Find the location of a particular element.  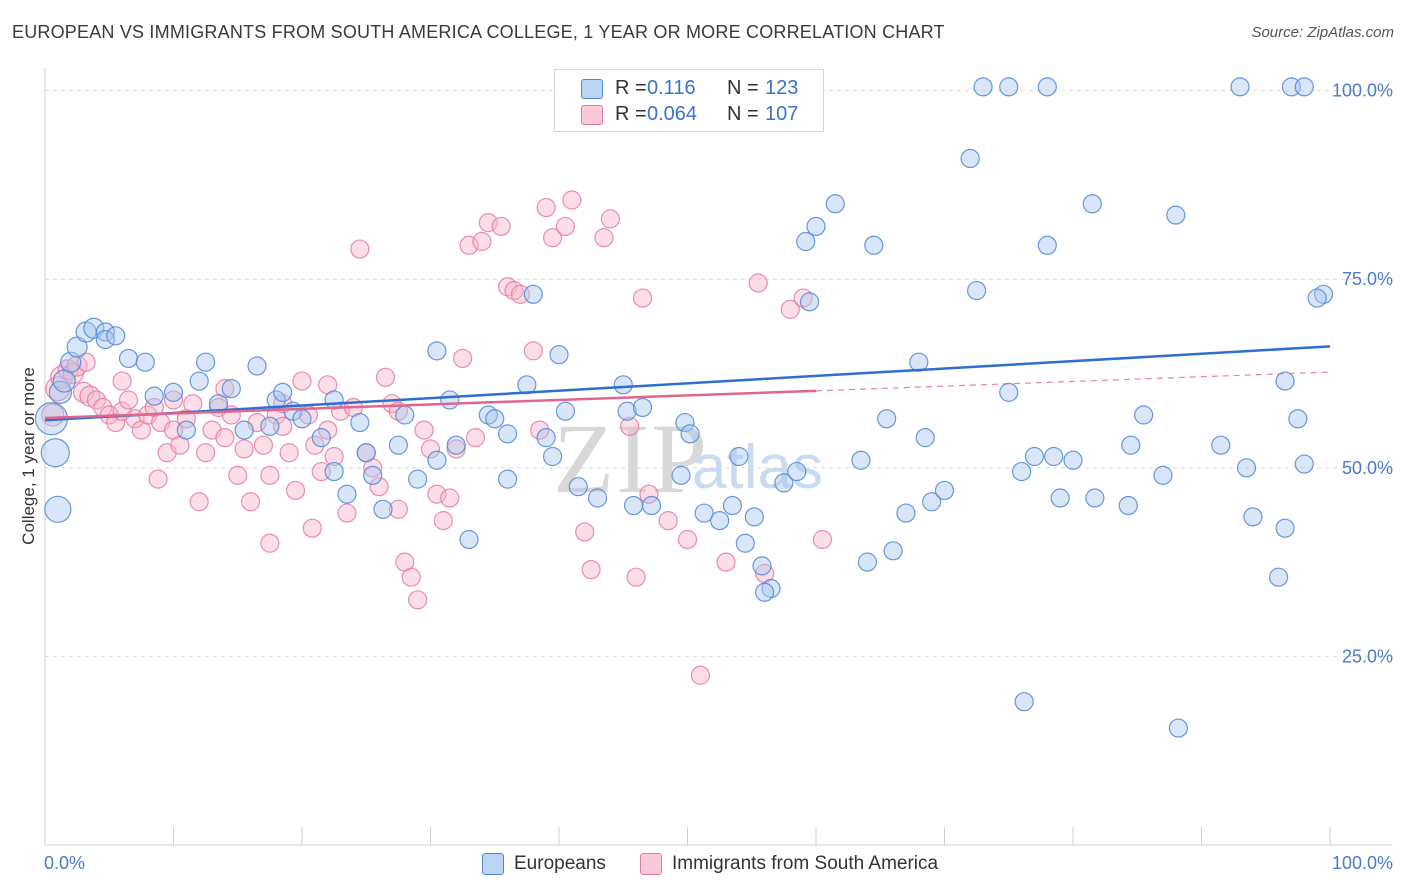

n-value: 123 is located at coordinates (782, 88).